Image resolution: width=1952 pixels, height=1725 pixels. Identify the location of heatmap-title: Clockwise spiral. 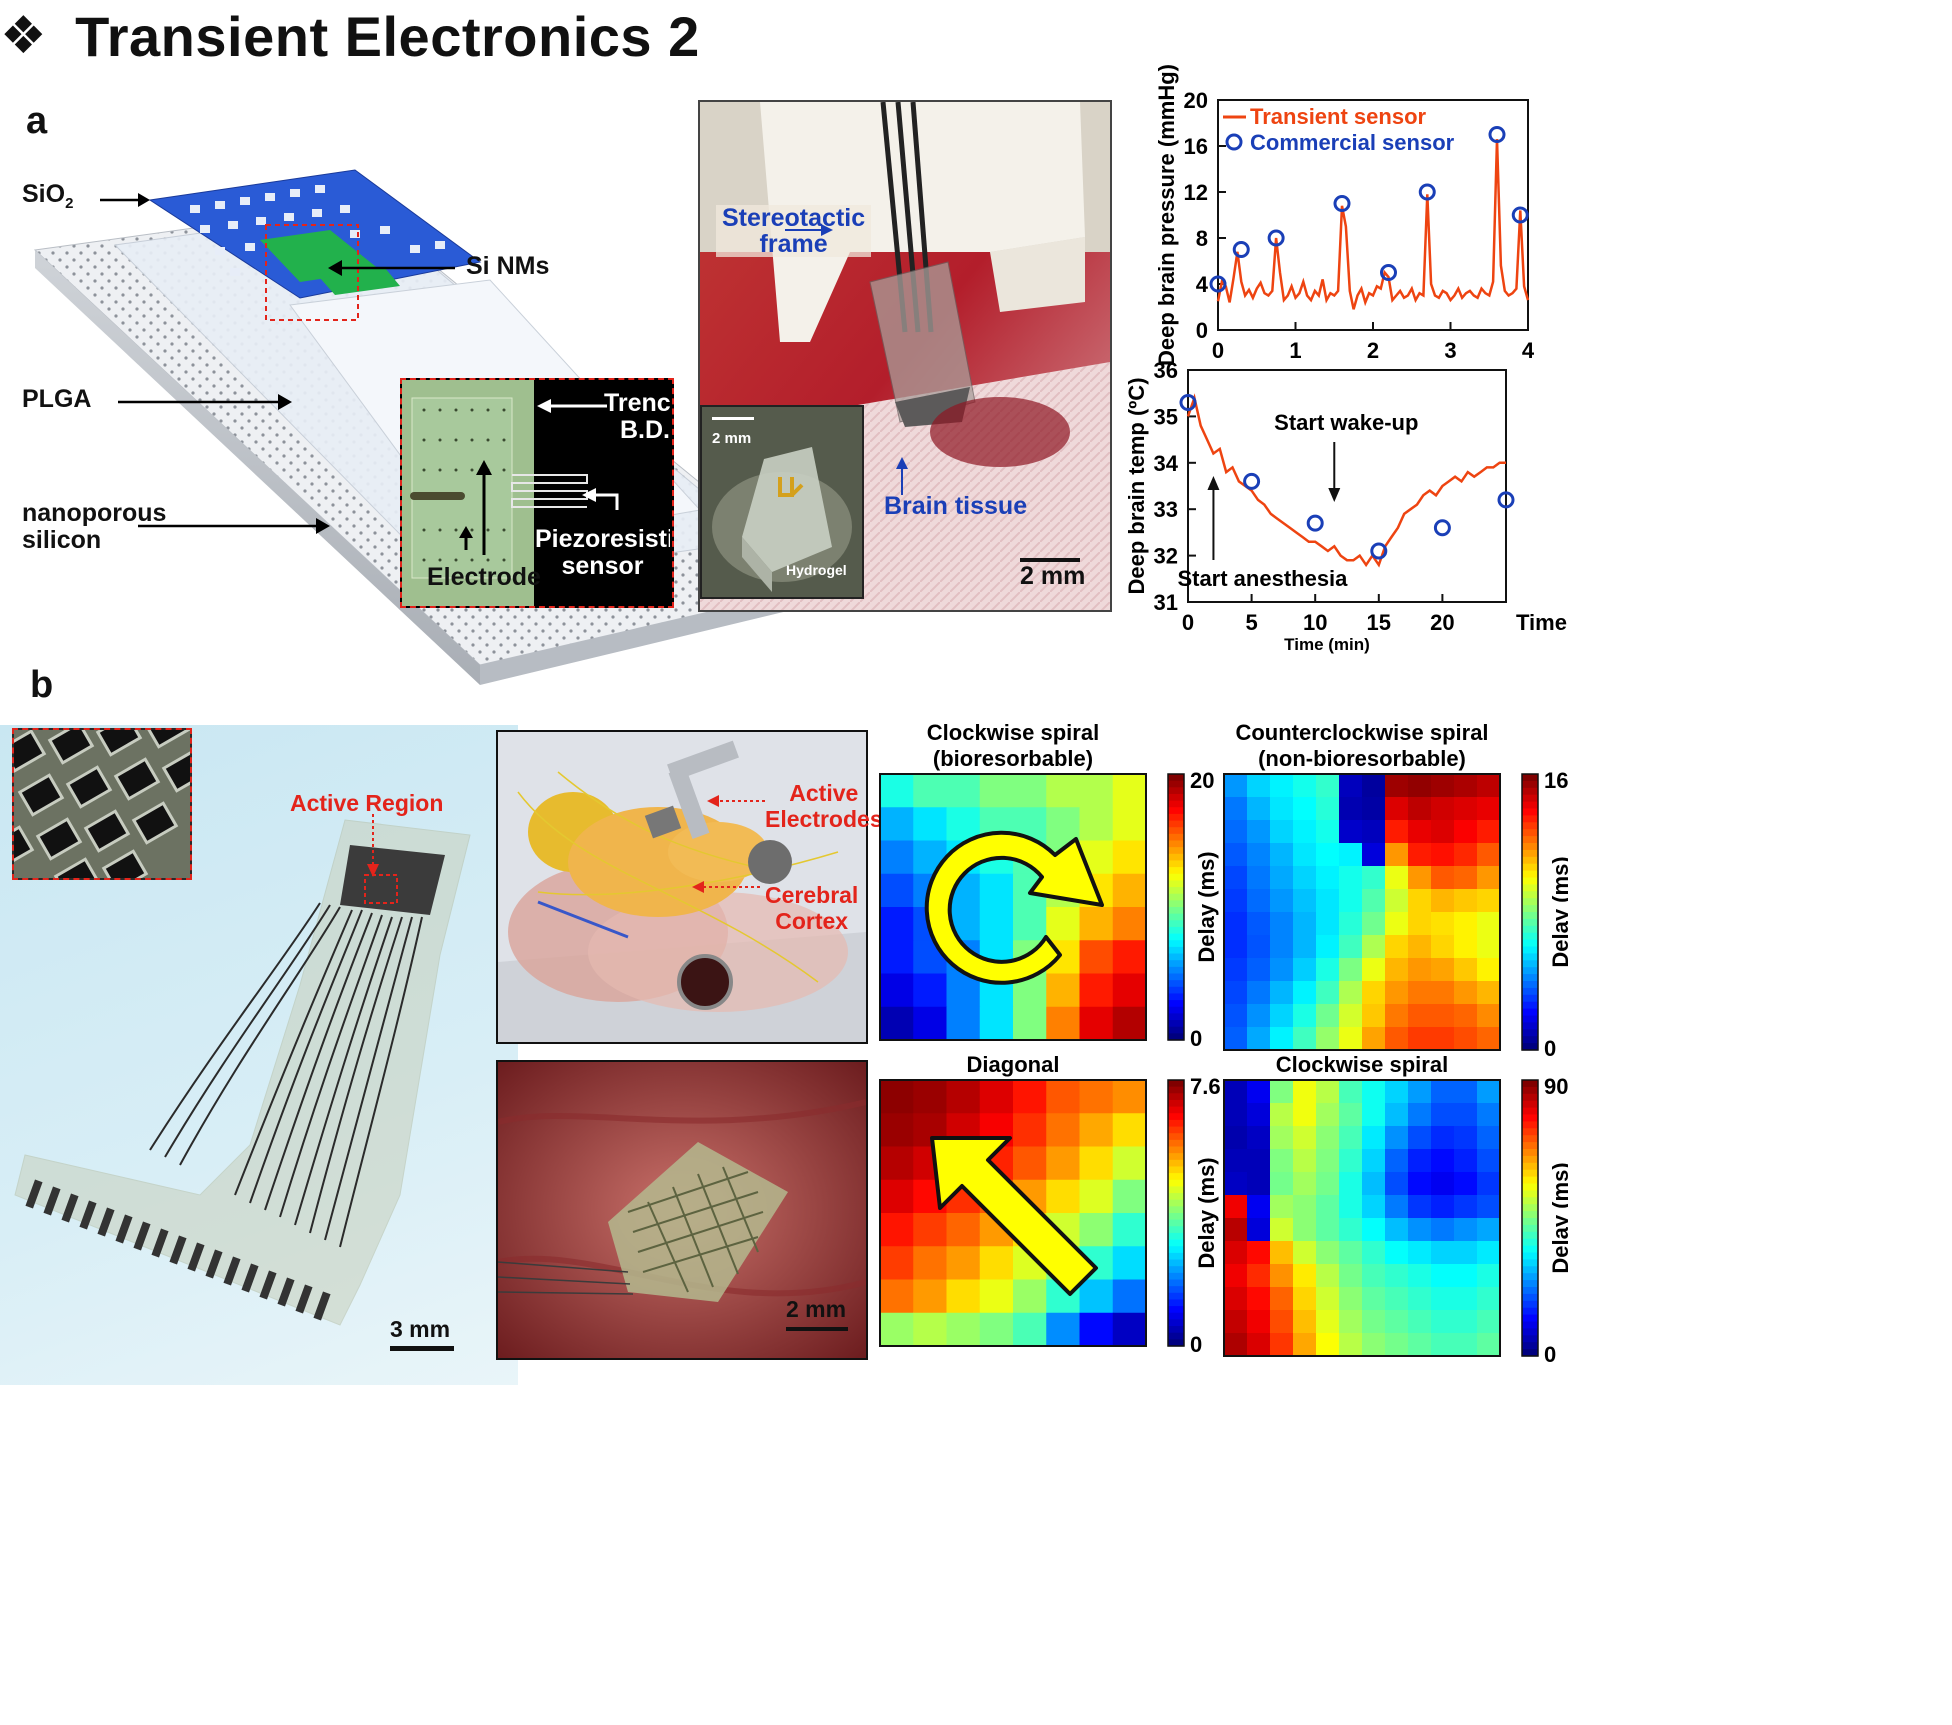
(1362, 1064).